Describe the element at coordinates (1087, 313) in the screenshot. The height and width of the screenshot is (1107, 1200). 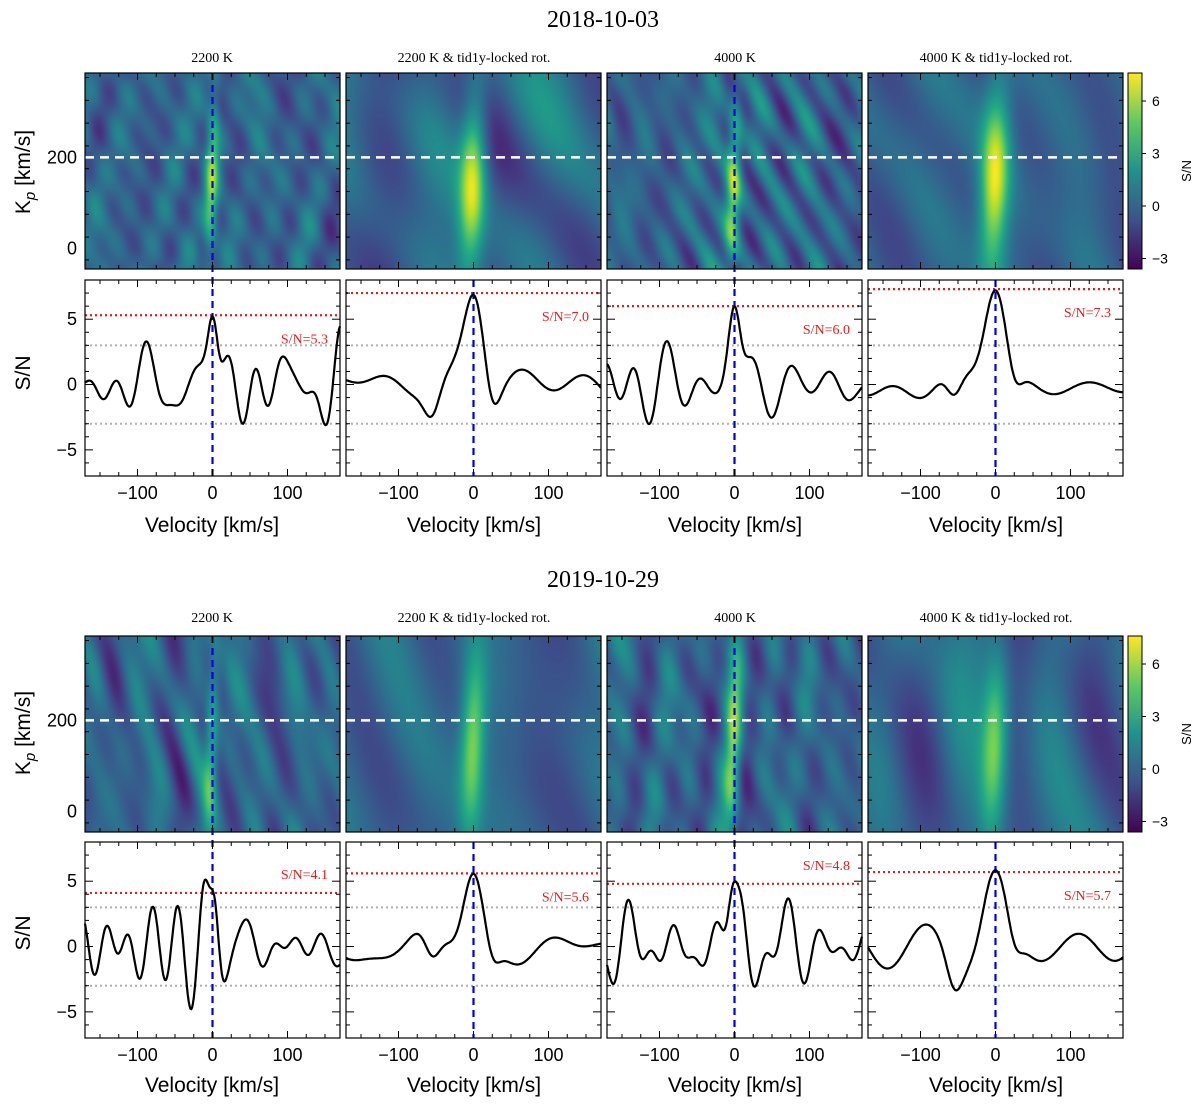
I see `sn-value-label: S/N=7.3` at that location.